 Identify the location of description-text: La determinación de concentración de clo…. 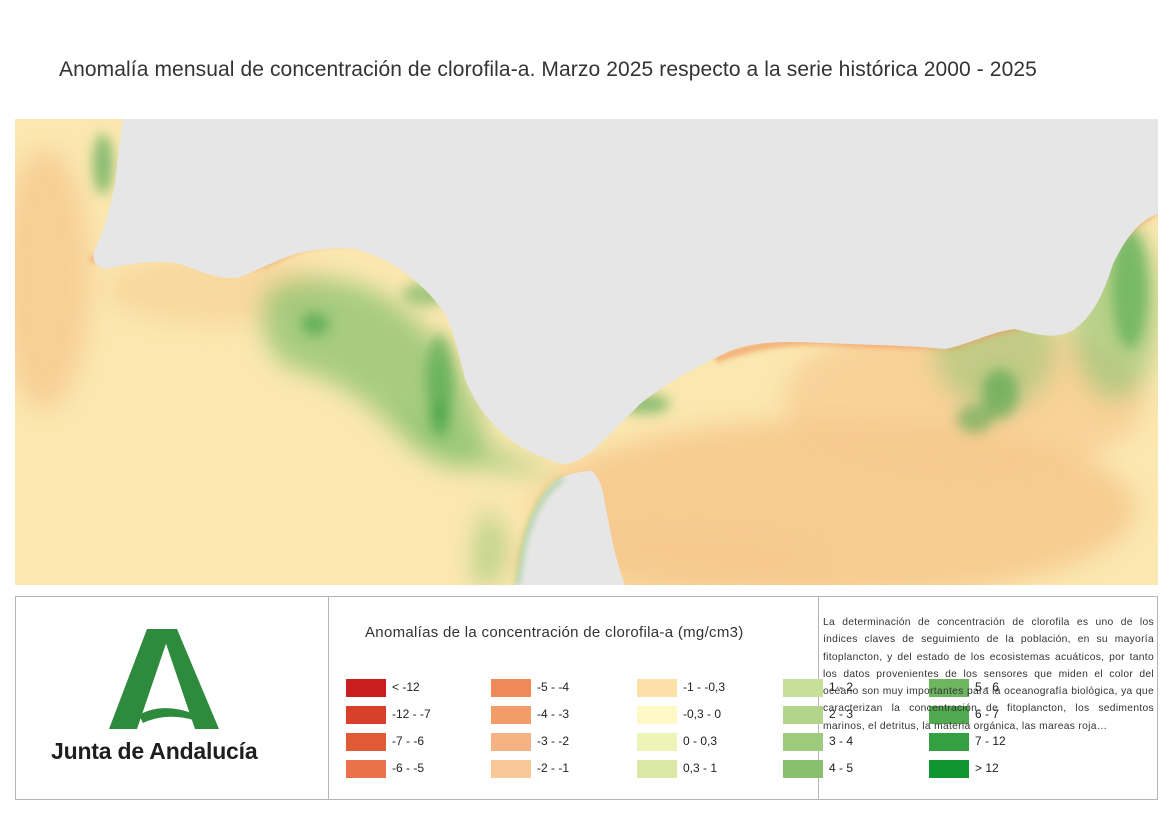
(988, 674).